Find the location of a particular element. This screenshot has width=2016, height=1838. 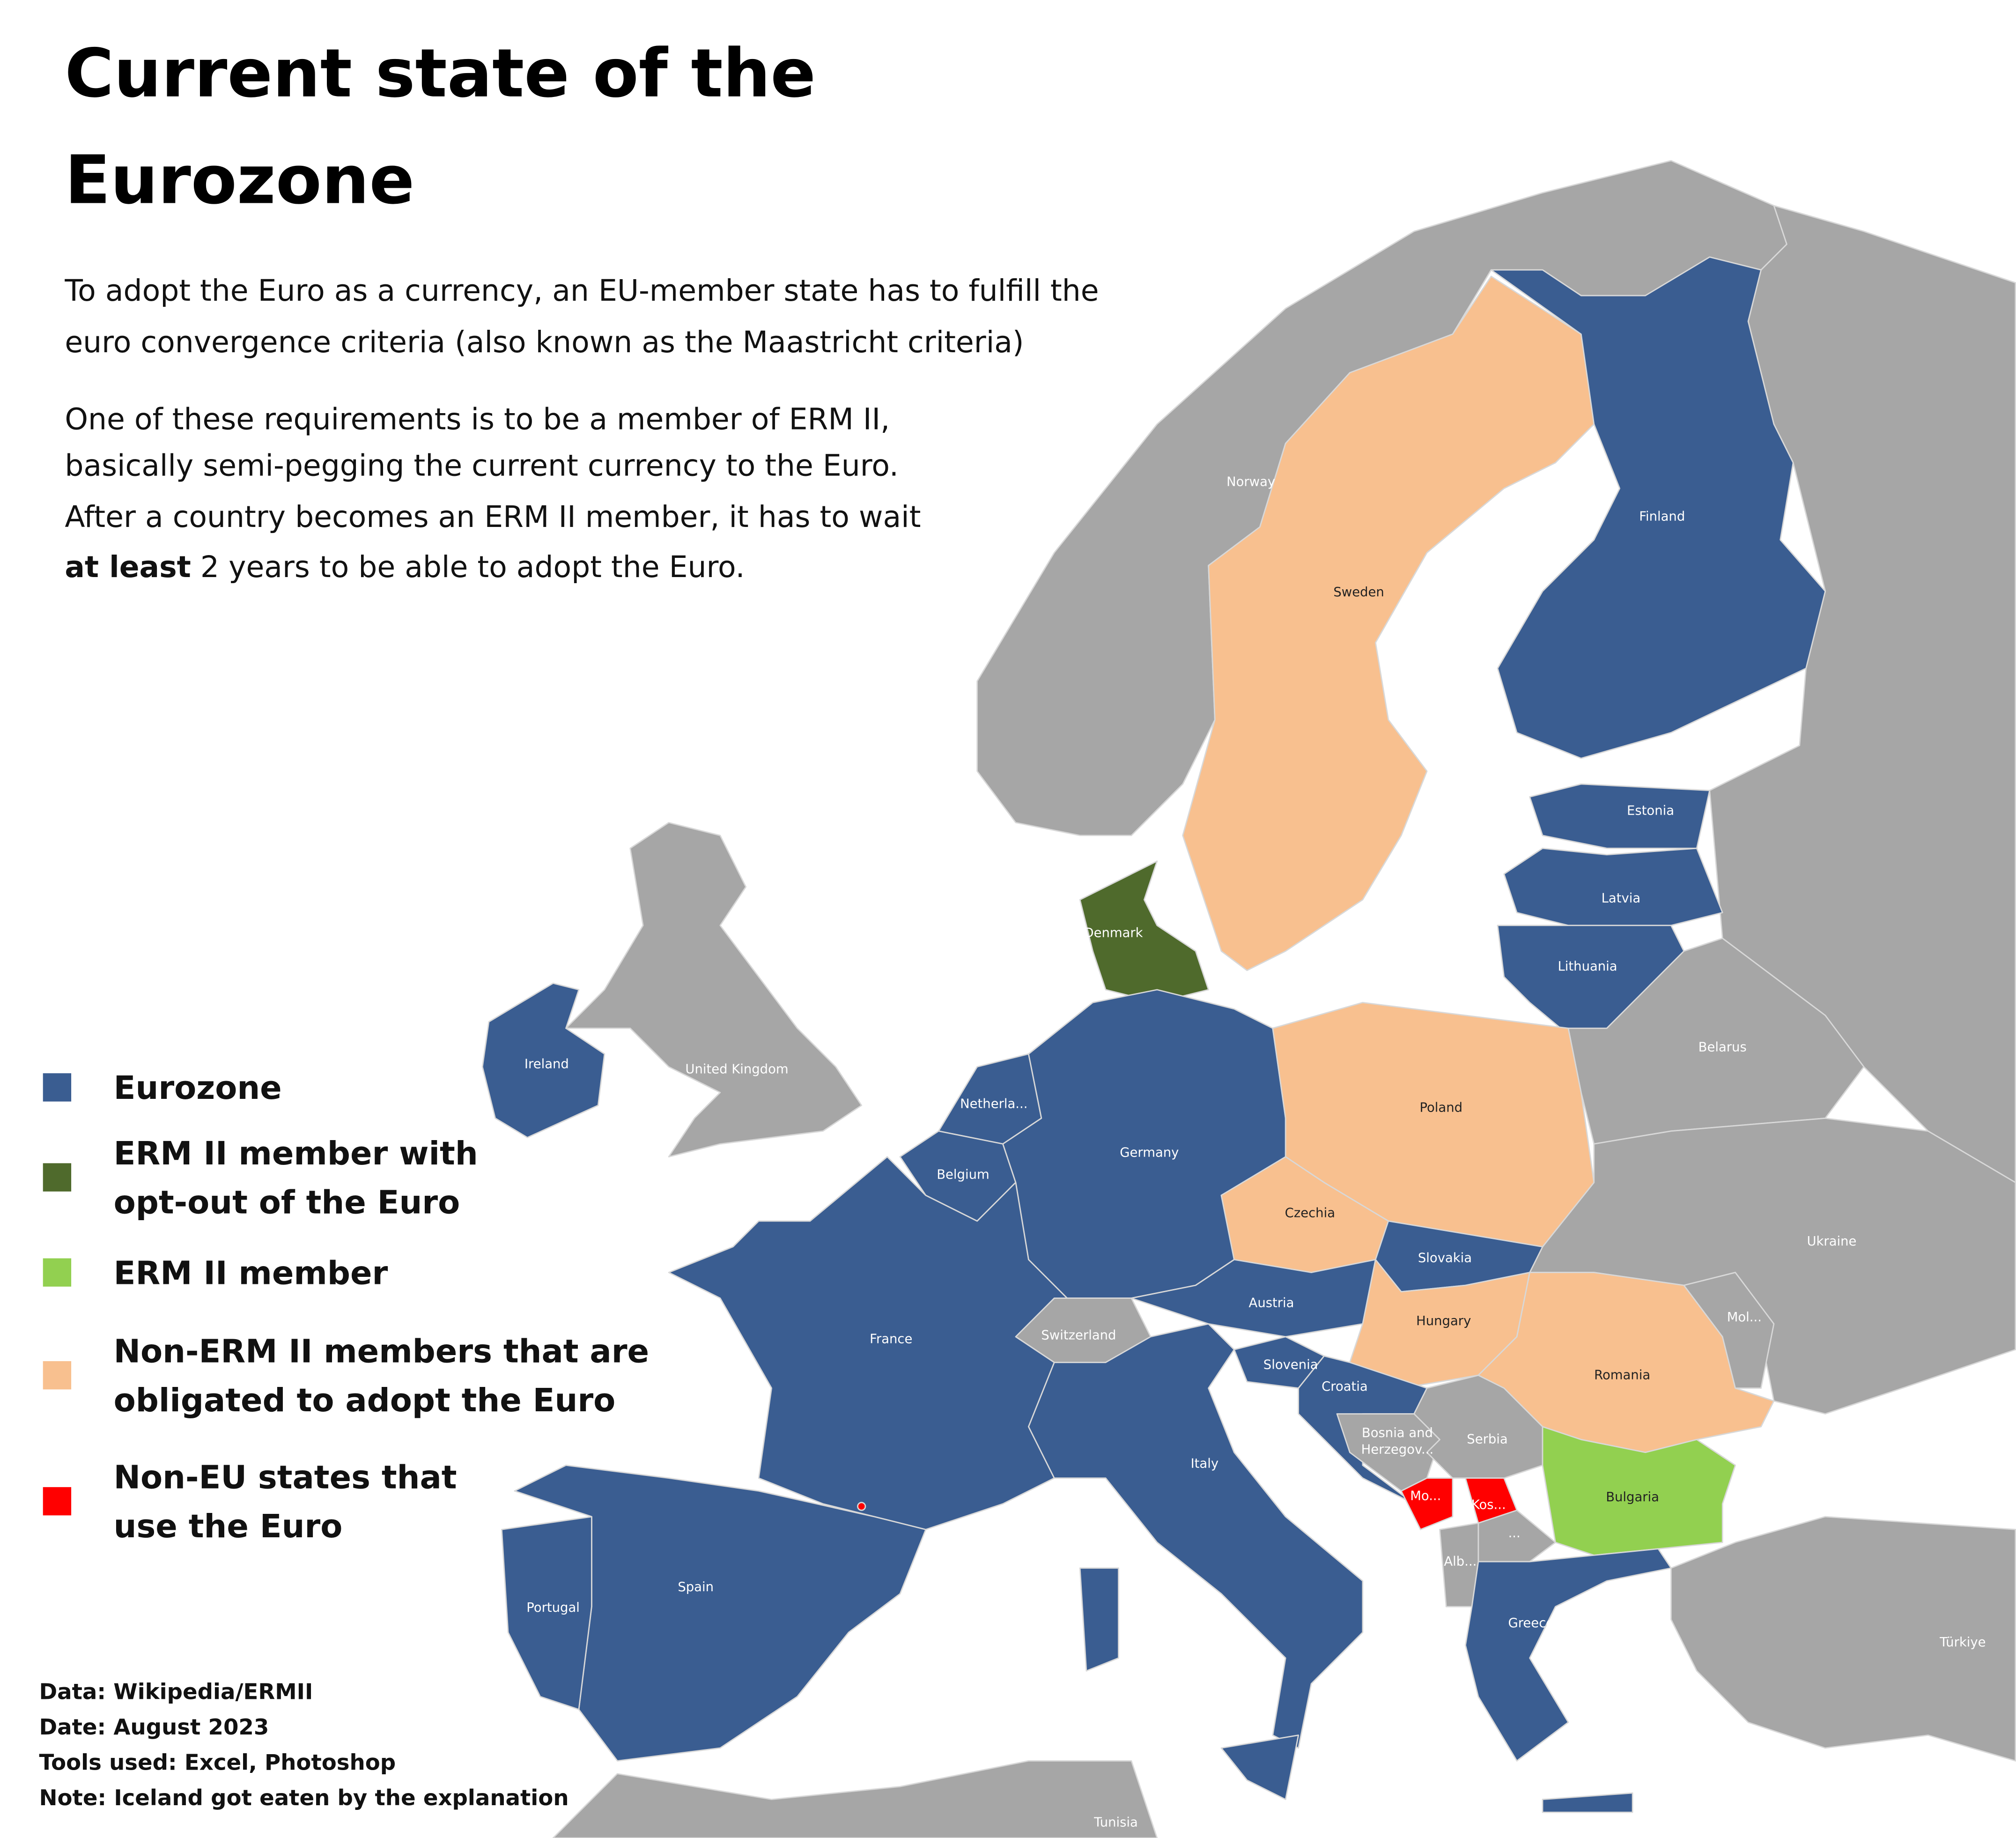

country-label: Ukraine is located at coordinates (1831, 1241).